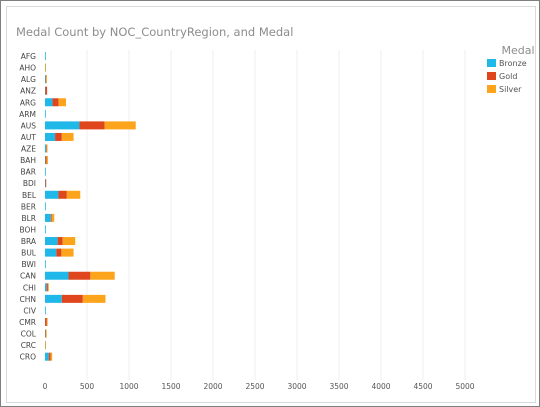 This screenshot has width=540, height=407. I want to click on y-tick-label: BUL, so click(29, 253).